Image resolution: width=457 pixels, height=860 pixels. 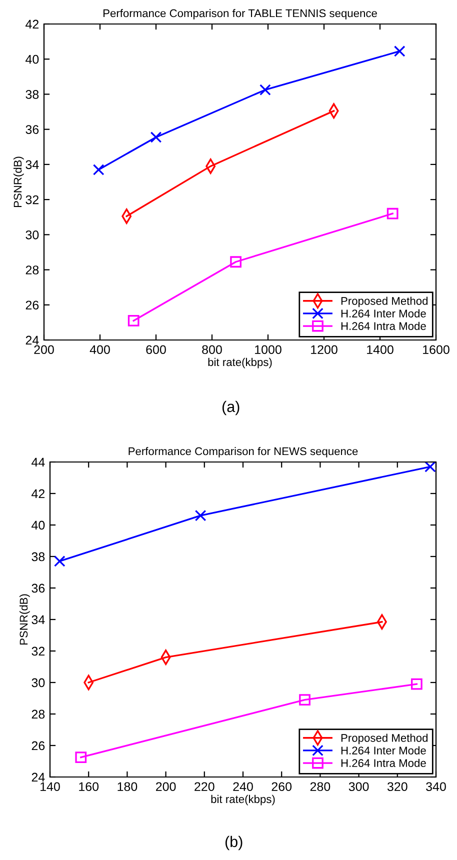 What do you see at coordinates (243, 787) in the screenshot?
I see `x-tick-label: 240` at bounding box center [243, 787].